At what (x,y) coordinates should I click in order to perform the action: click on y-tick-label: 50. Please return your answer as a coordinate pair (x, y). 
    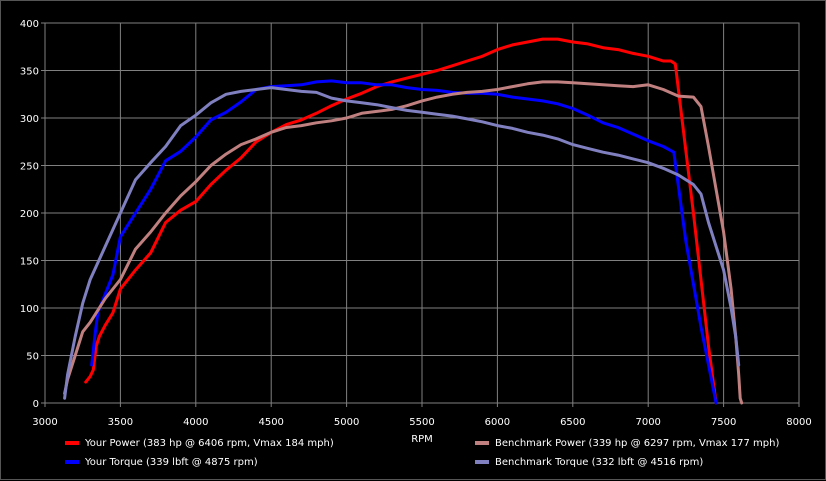
    Looking at the image, I should click on (32, 357).